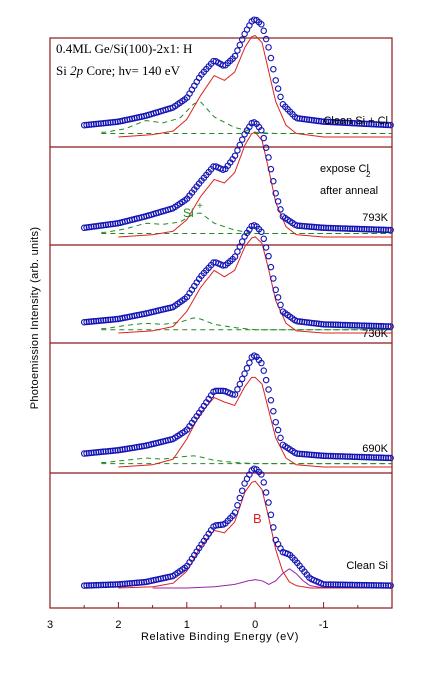  I want to click on title-suffix: Core; hv= 140 eV, so click(131, 70).